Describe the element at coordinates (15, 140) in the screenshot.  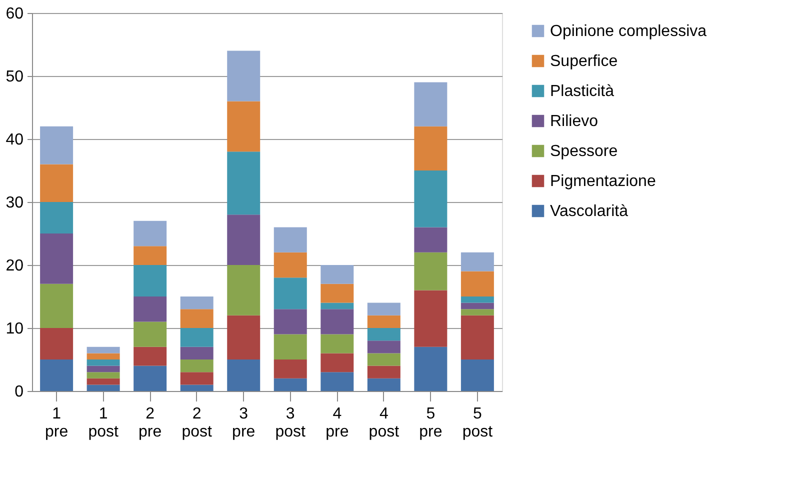
I see `y-tick-label: 40` at that location.